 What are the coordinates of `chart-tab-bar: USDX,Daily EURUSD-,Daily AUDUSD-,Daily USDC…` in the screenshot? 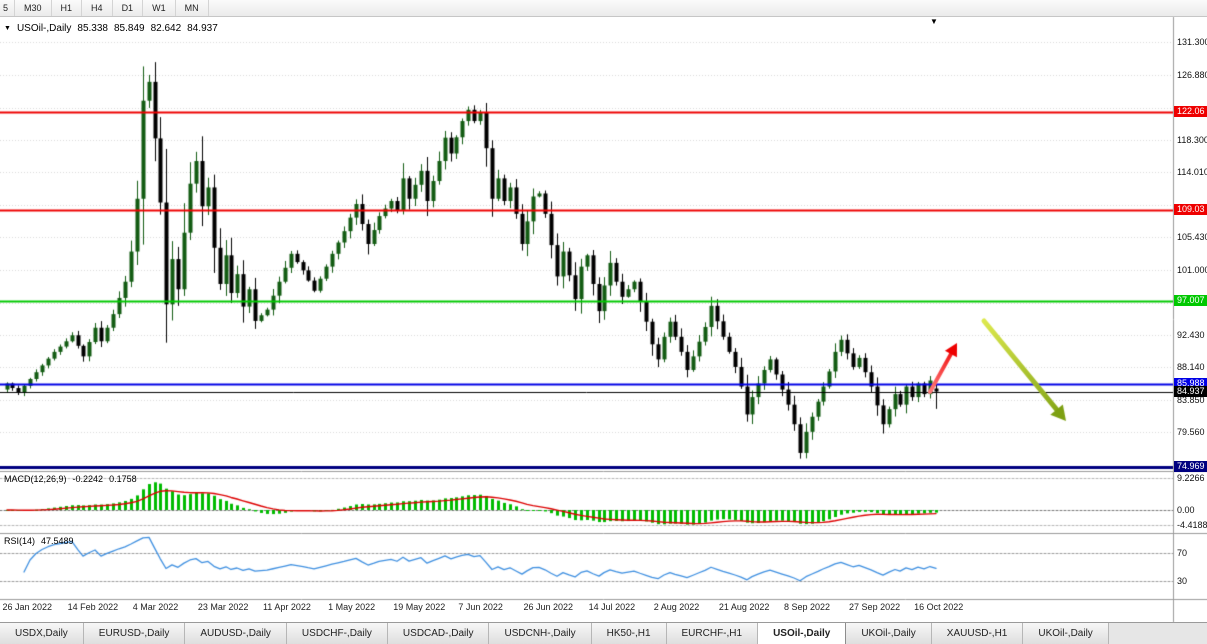 It's located at (603, 633).